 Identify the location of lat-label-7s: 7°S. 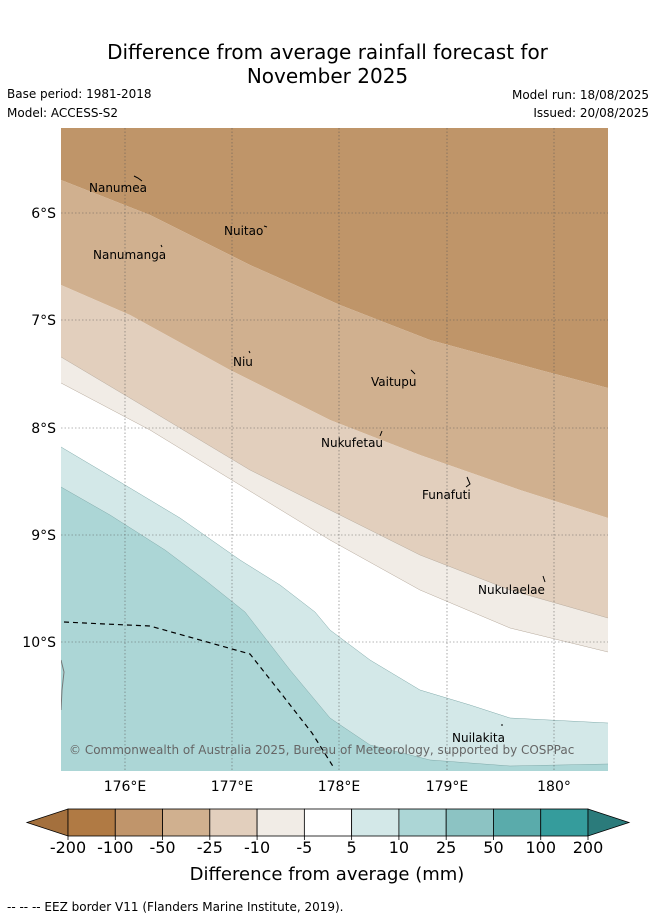
(43, 321).